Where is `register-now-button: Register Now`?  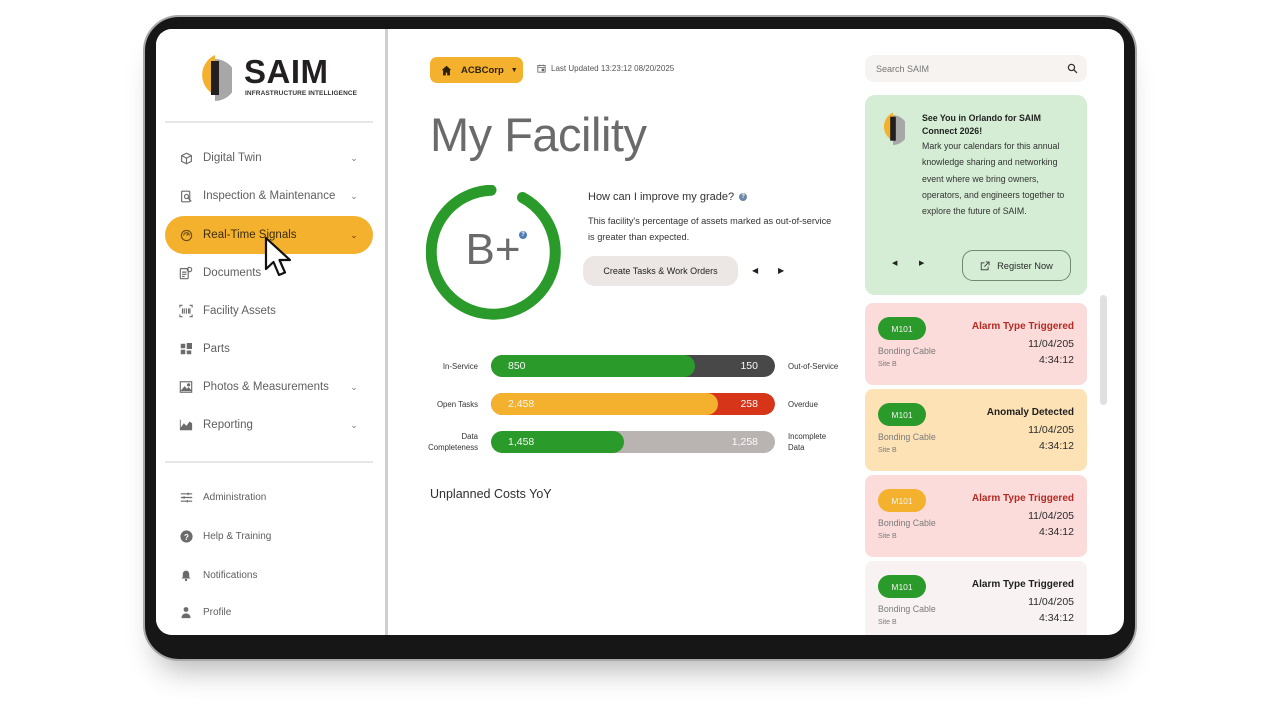
register-now-button: Register Now is located at coordinates (1016, 265).